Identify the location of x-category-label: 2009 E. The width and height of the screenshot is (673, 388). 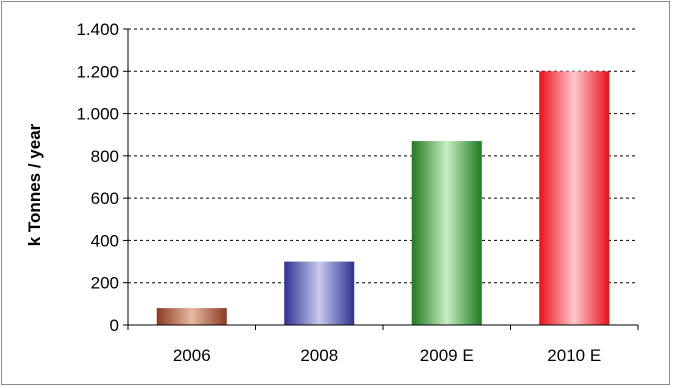
(447, 355).